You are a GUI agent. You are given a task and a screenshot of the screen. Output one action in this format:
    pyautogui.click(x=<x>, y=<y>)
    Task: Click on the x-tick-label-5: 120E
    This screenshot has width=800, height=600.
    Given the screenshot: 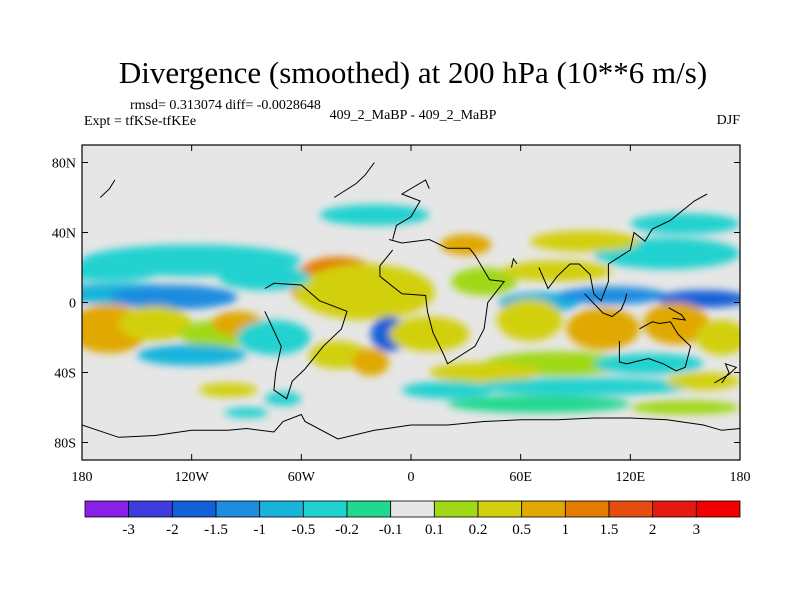 What is the action you would take?
    pyautogui.click(x=631, y=477)
    